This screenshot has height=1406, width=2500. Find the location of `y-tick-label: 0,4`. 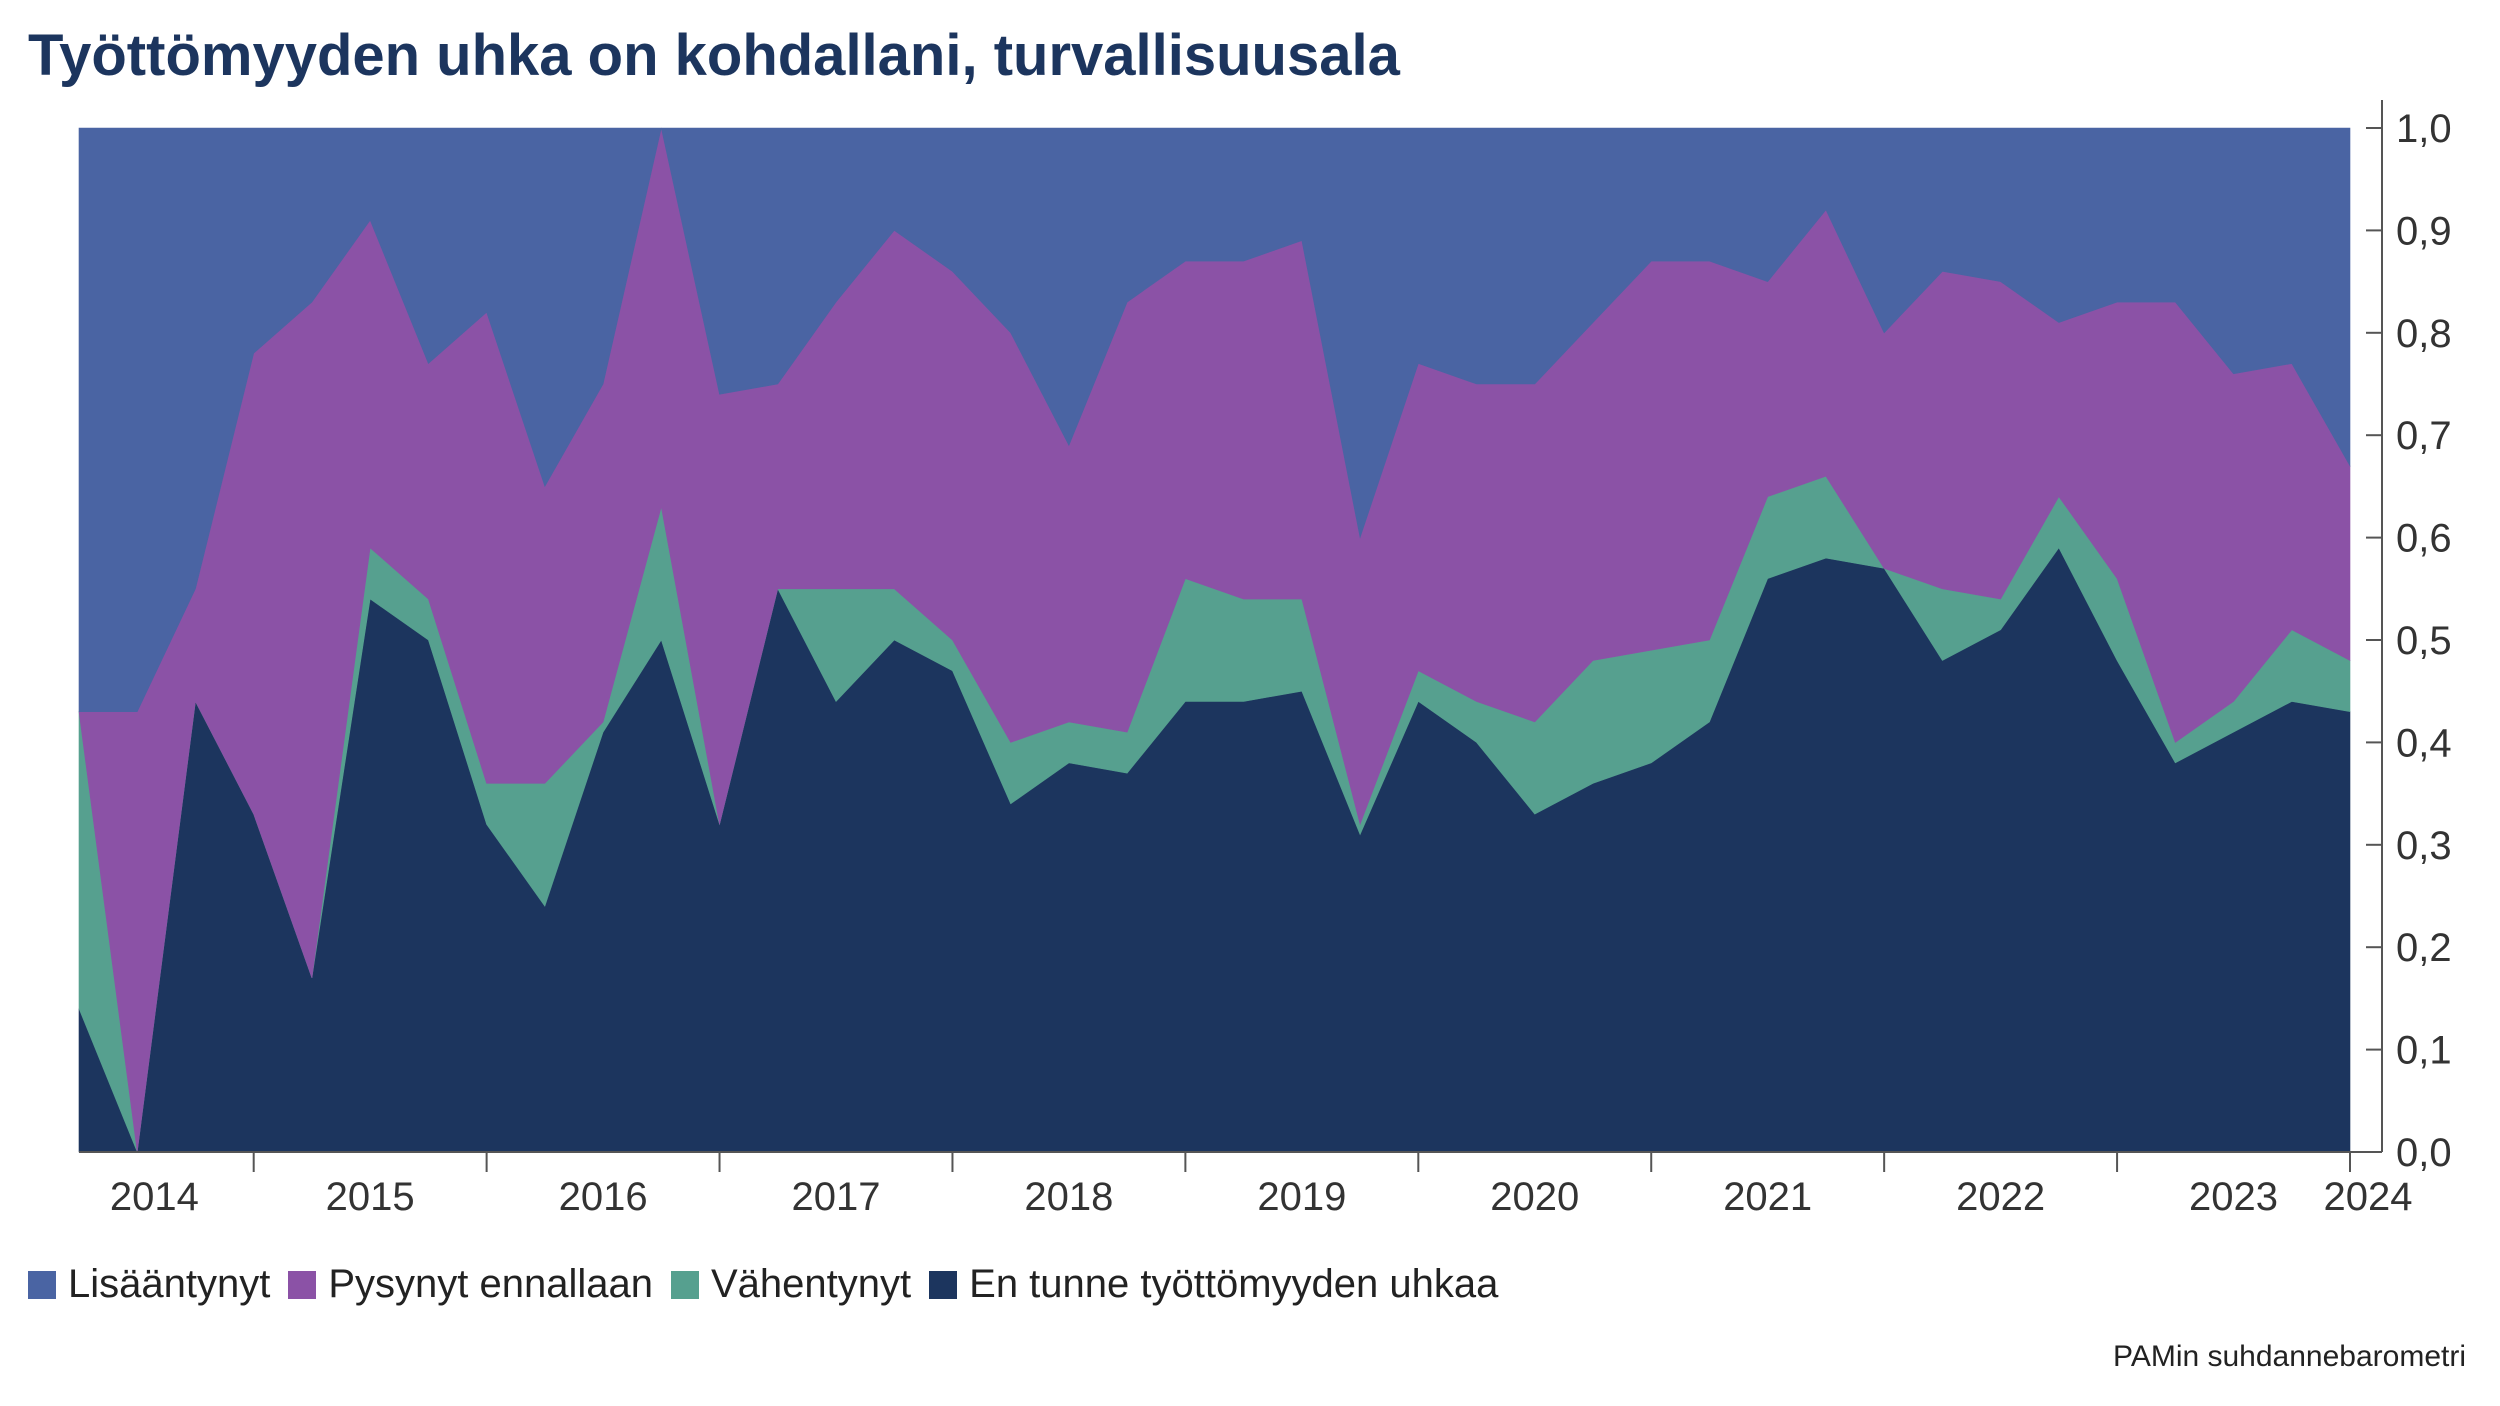

y-tick-label: 0,4 is located at coordinates (2424, 743).